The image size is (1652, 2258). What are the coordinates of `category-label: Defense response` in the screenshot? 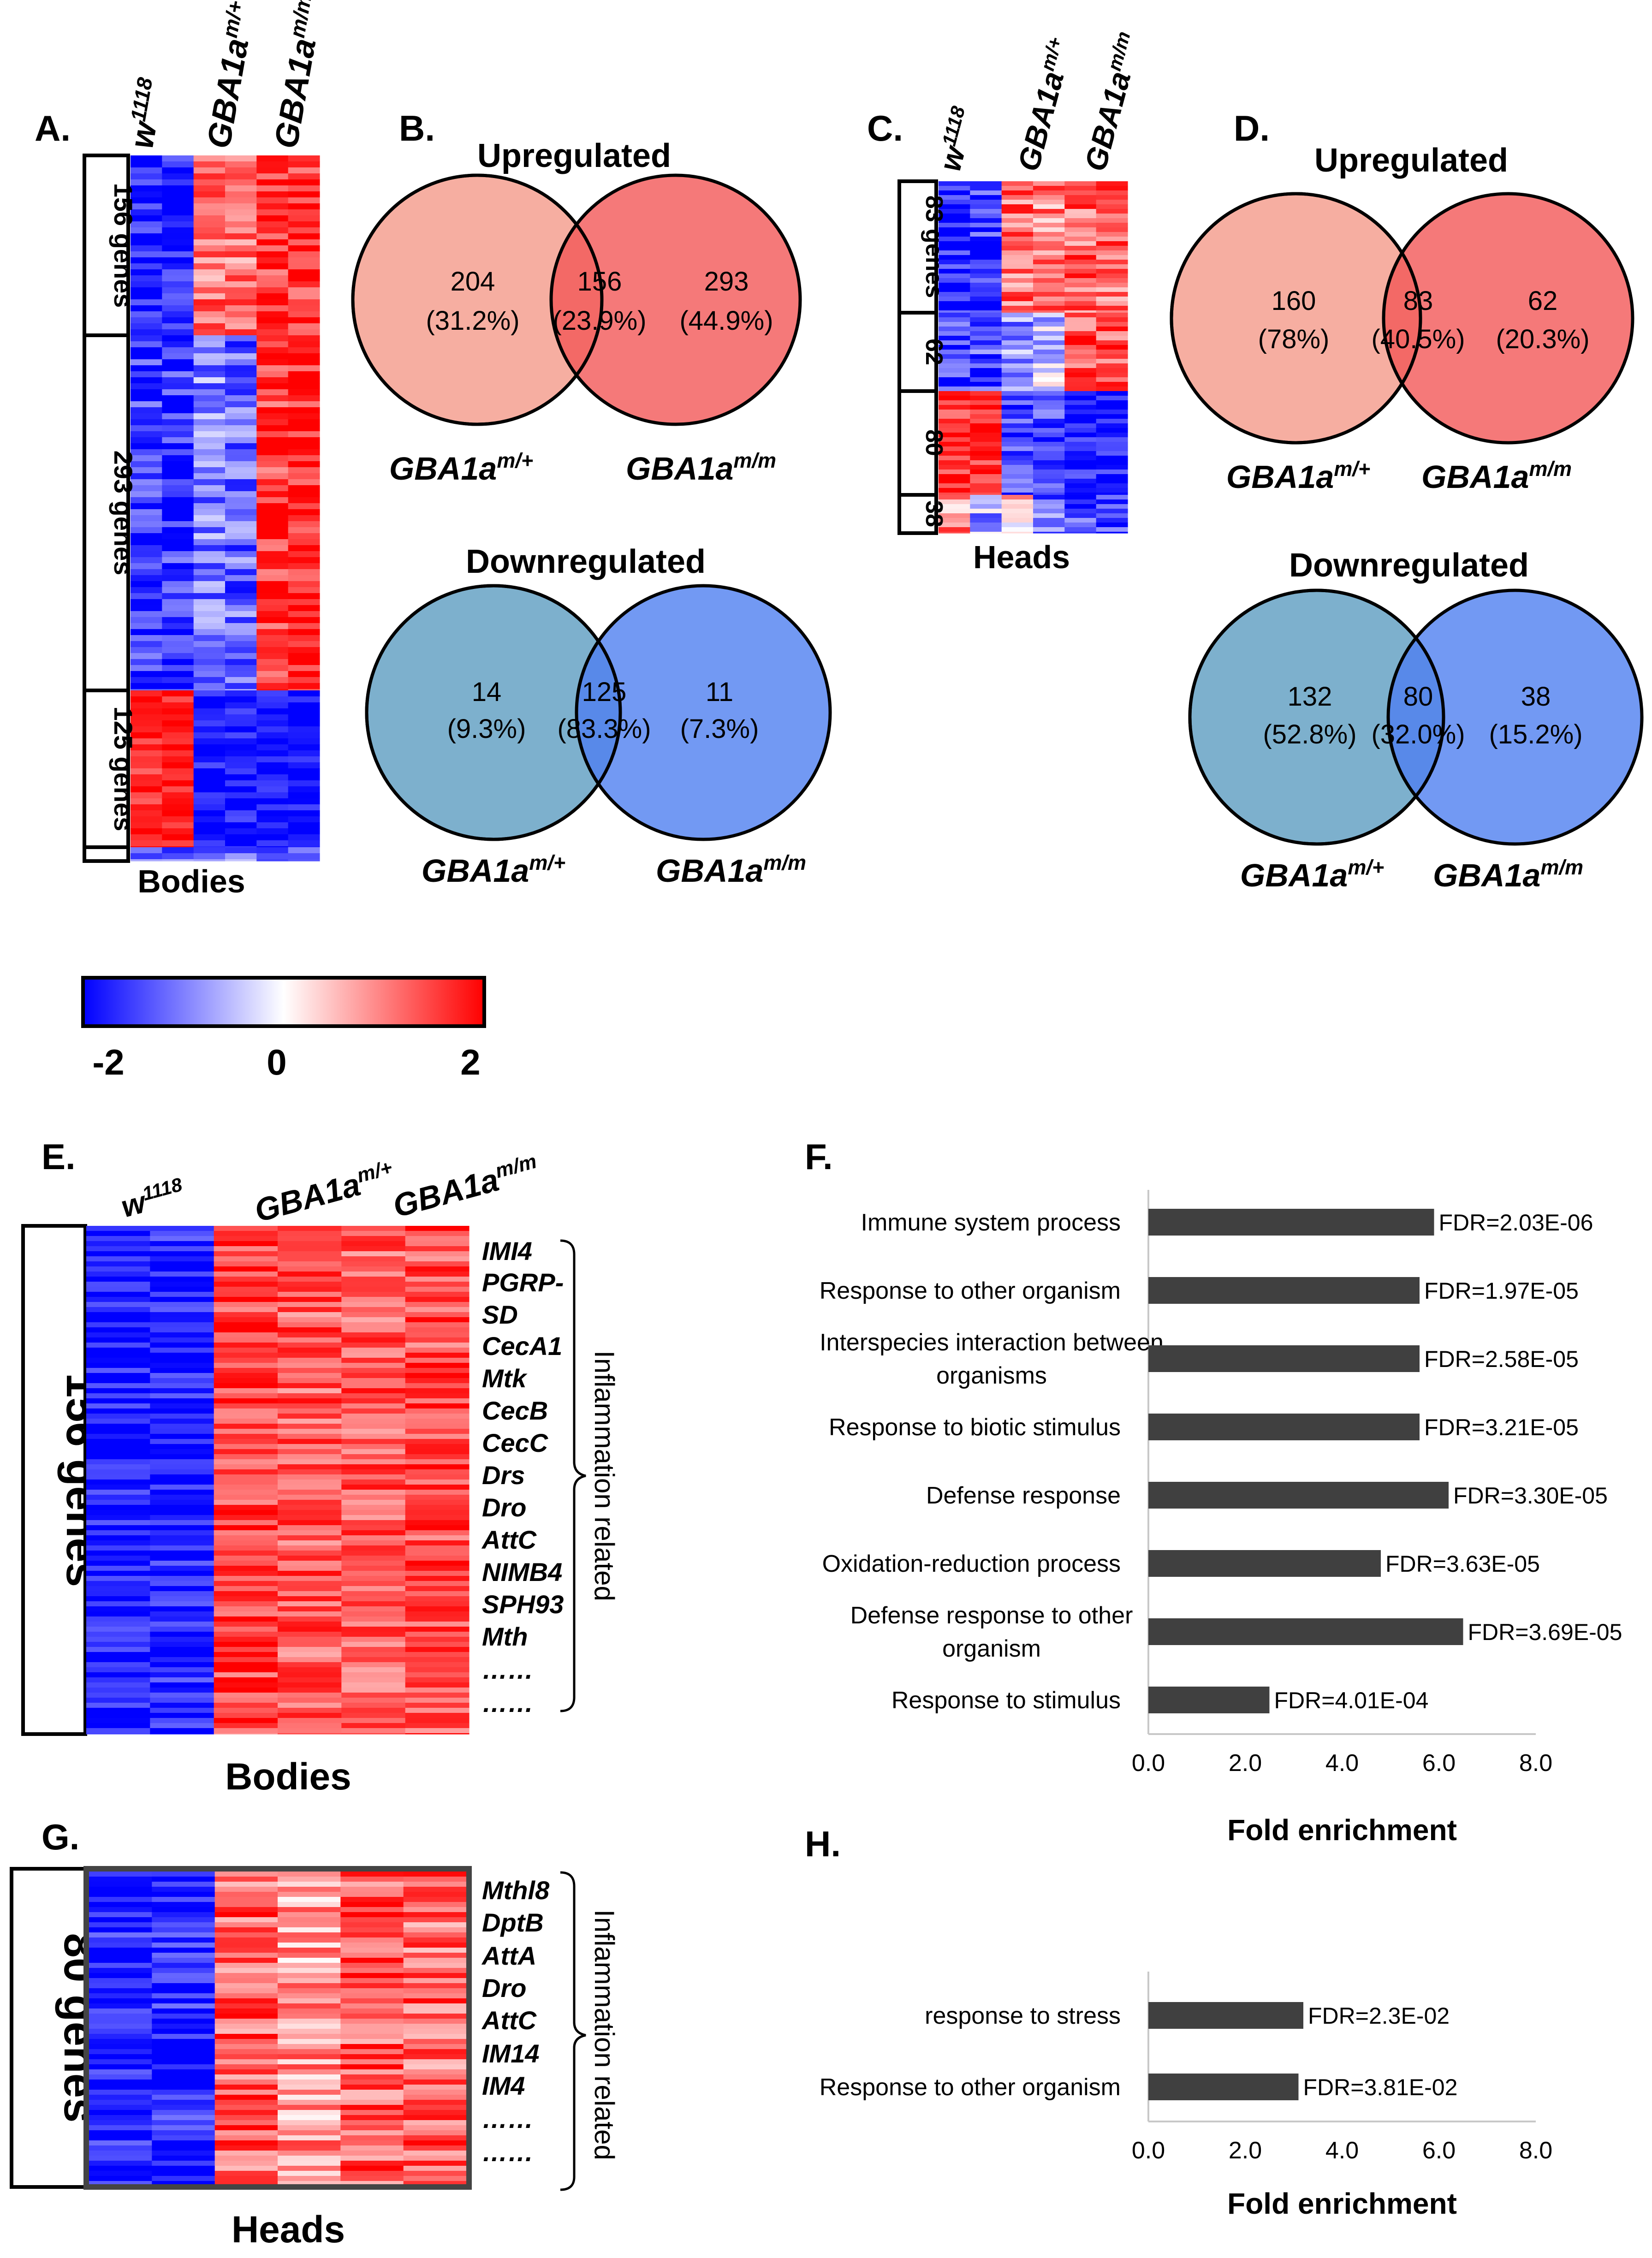 It's located at (1023, 1496).